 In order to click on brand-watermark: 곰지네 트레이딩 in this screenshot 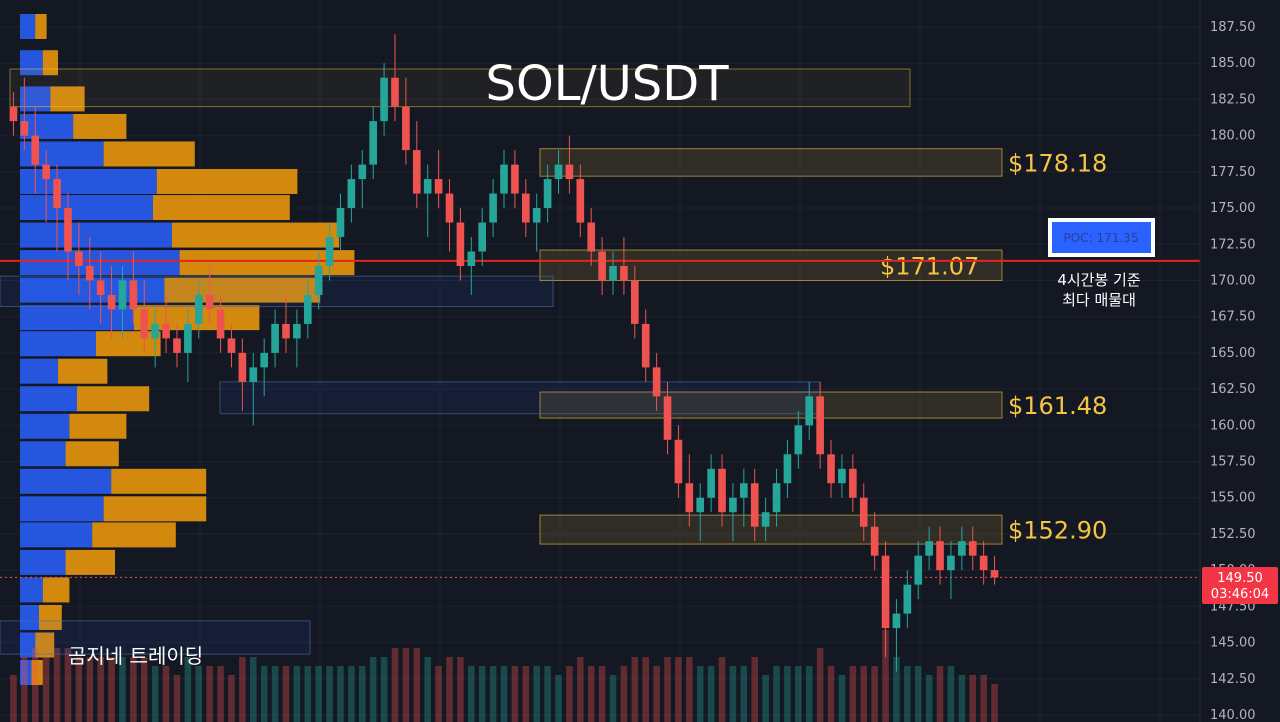, I will do `click(135, 656)`.